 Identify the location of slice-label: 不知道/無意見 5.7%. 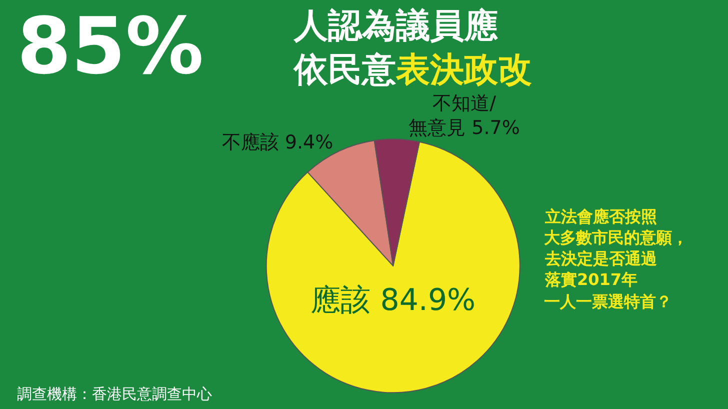
(464, 116).